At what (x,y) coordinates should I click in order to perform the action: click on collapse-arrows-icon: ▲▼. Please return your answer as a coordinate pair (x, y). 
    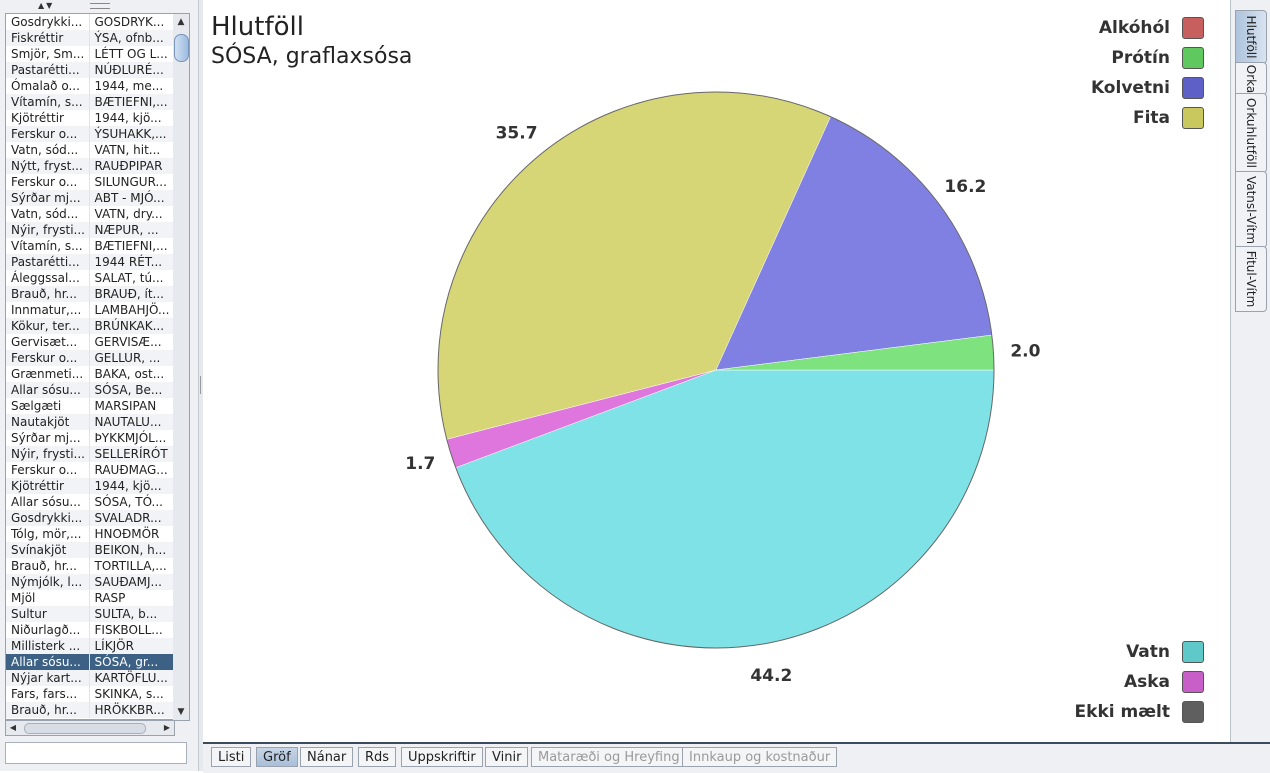
    Looking at the image, I should click on (46, 5).